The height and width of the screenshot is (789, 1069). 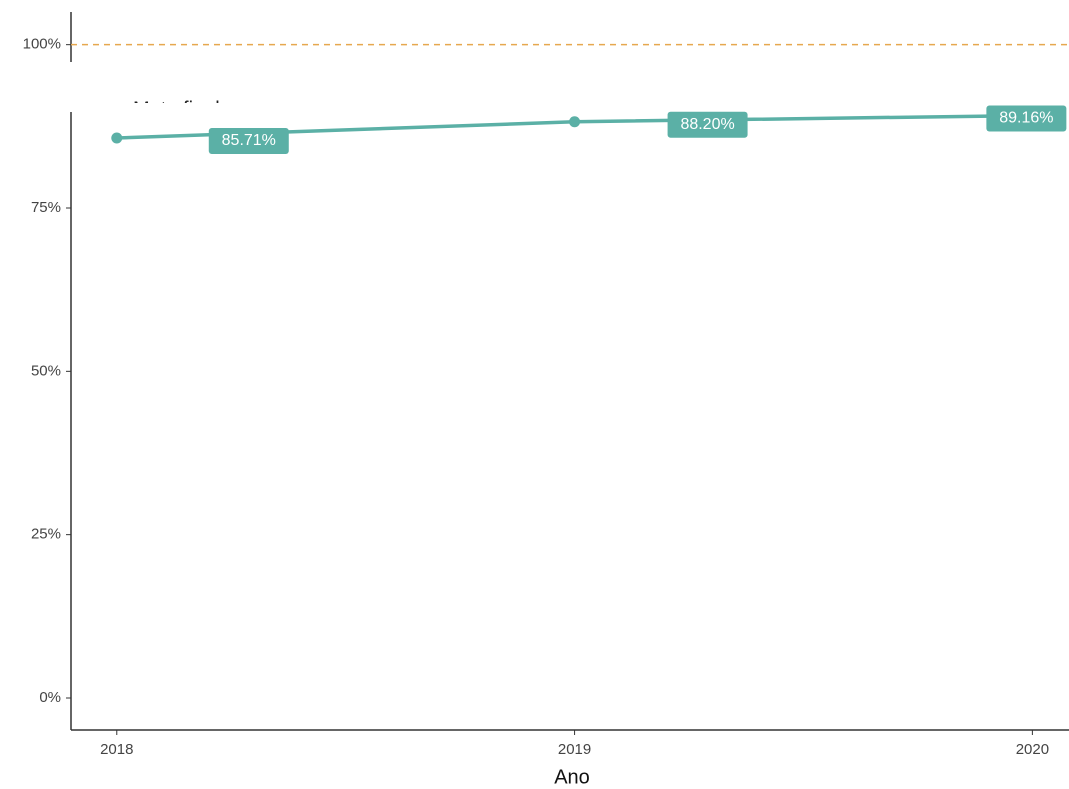 I want to click on y-tick-label: 100%, so click(x=42, y=44).